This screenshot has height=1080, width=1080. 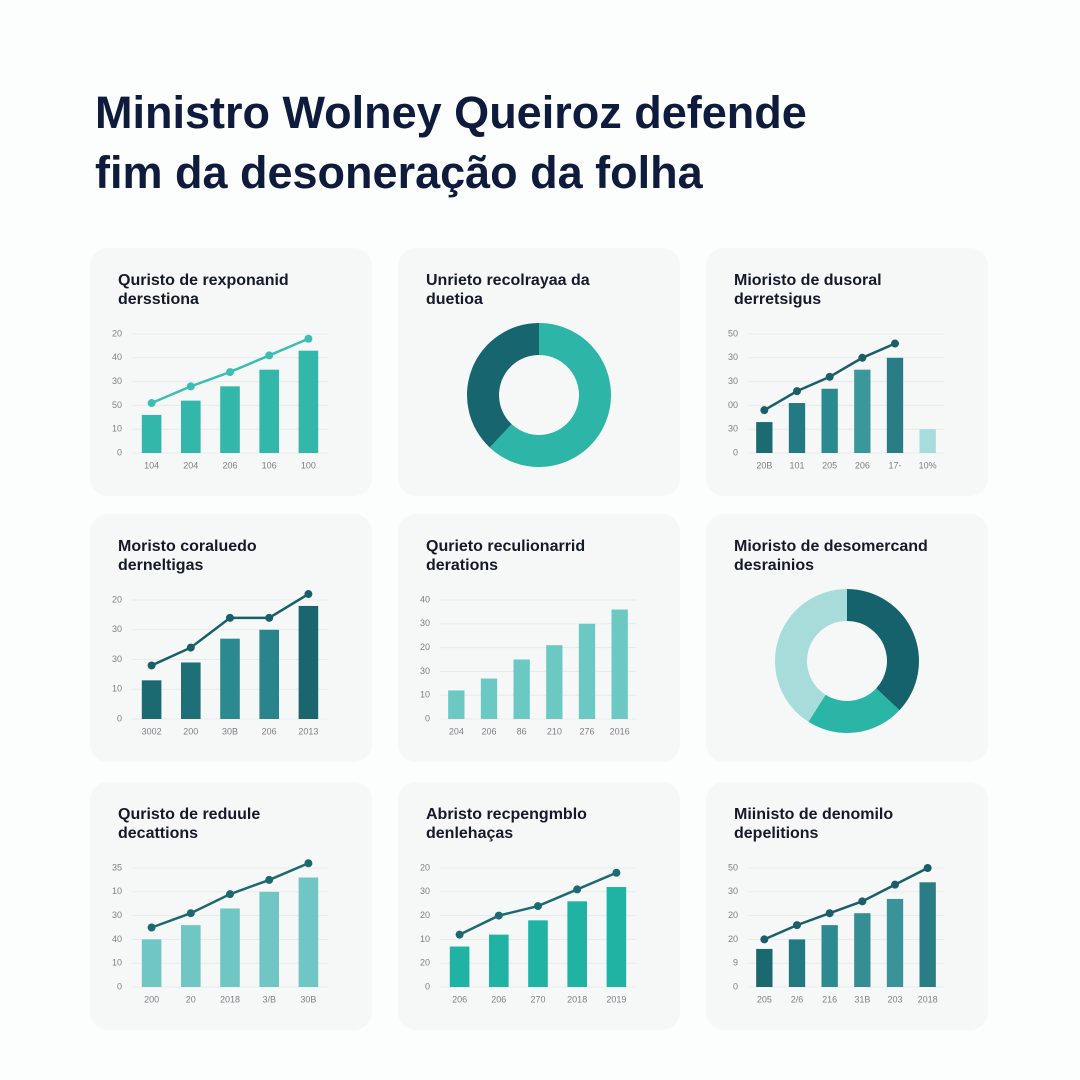 What do you see at coordinates (151, 465) in the screenshot?
I see `x-tick-label: 104` at bounding box center [151, 465].